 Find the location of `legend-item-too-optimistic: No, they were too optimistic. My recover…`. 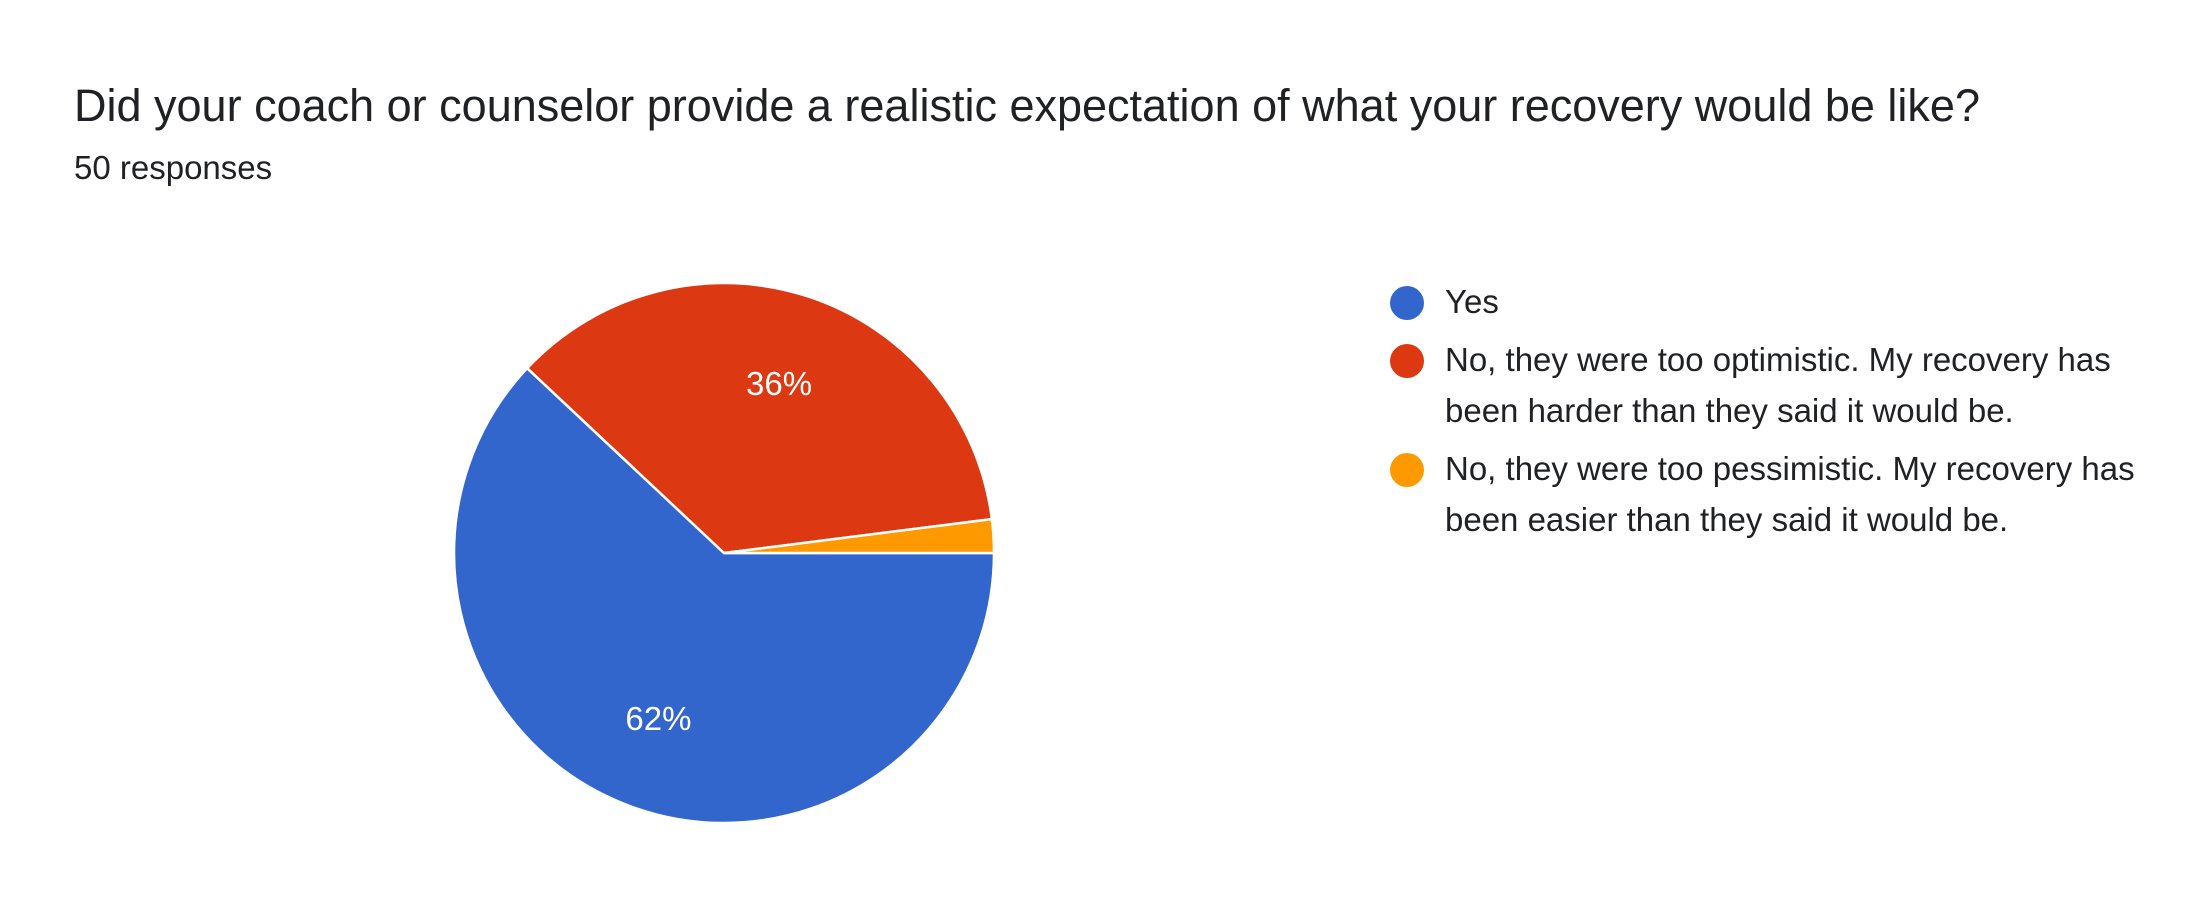

legend-item-too-optimistic: No, they were too optimistic. My recover… is located at coordinates (1770, 385).